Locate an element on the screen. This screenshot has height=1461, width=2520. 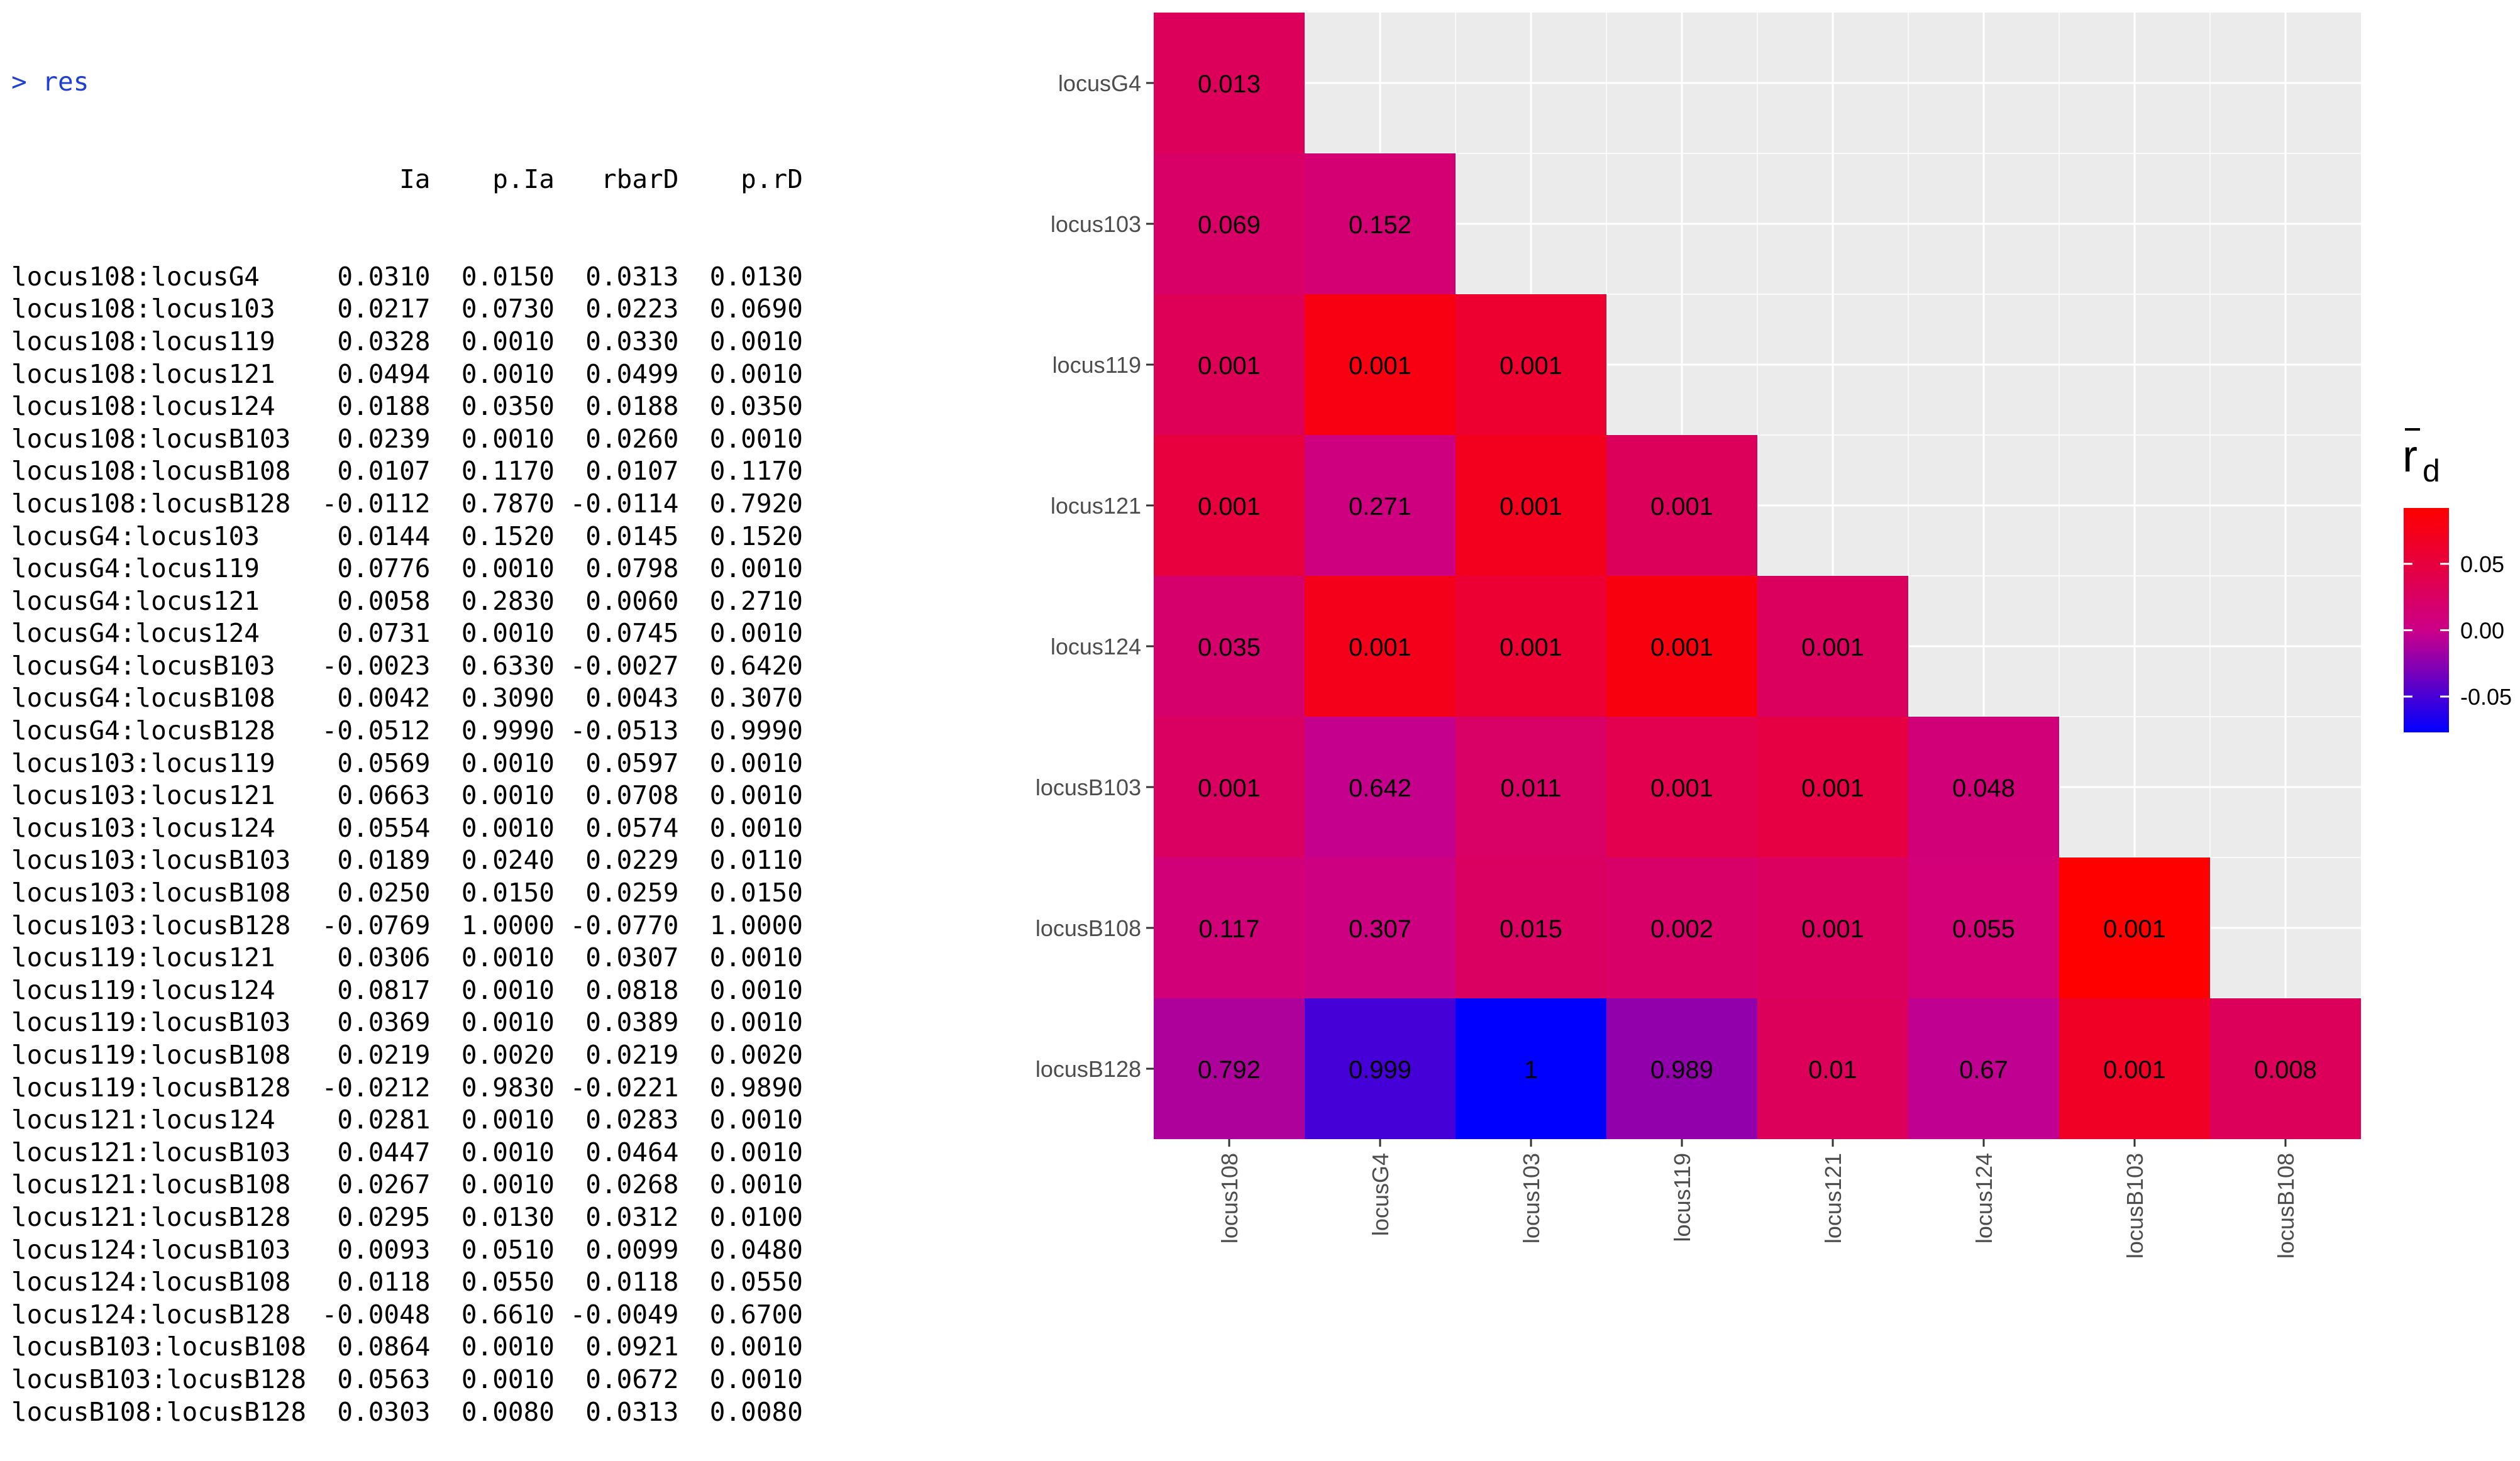
cell-label: 0.013 is located at coordinates (1229, 84).